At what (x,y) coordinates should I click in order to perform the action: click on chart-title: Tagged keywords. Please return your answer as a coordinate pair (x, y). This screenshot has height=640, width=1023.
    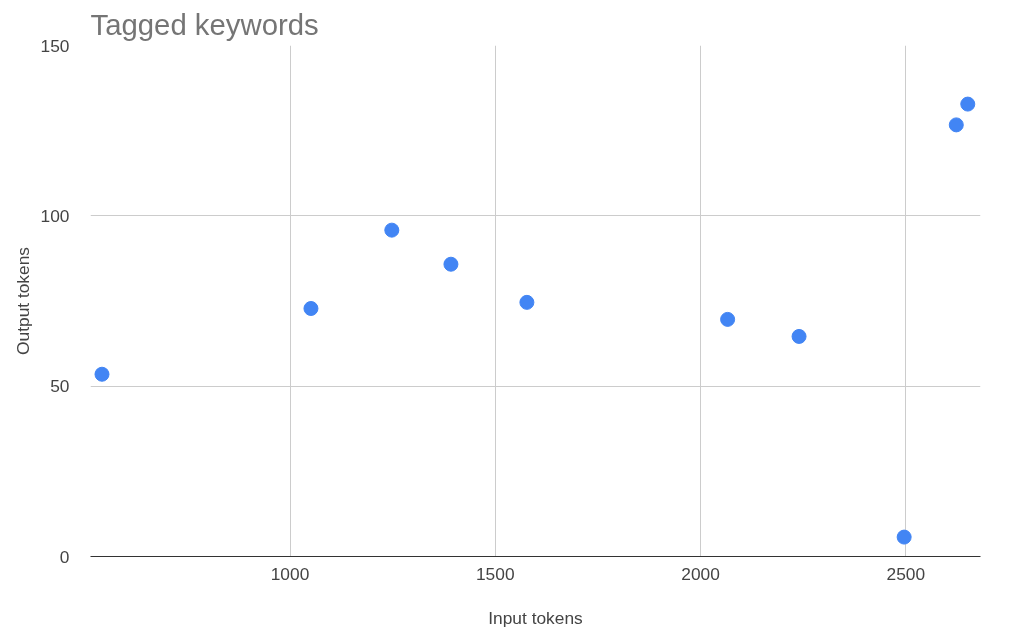
    Looking at the image, I should click on (204, 24).